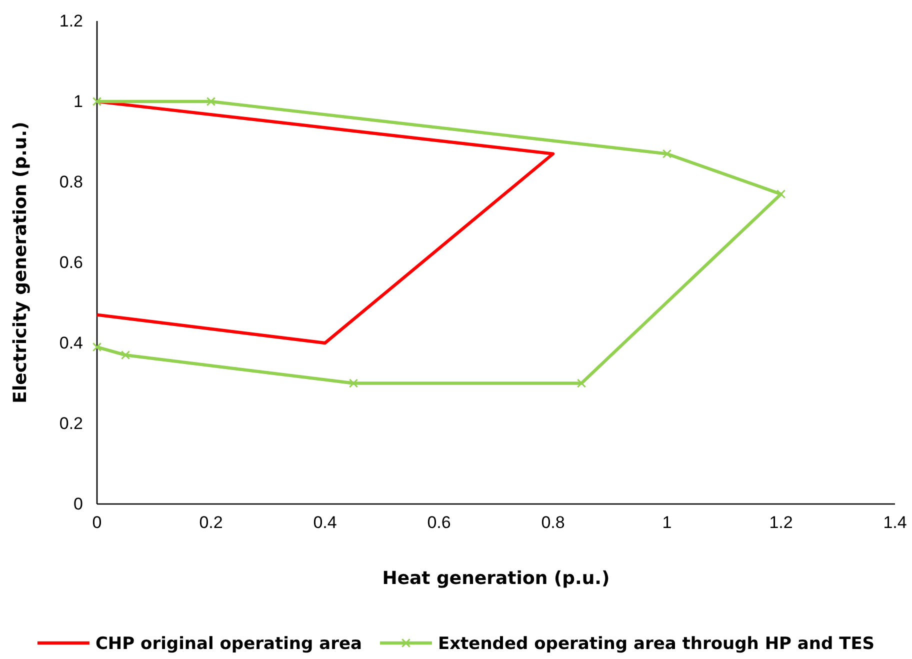  Describe the element at coordinates (211, 522) in the screenshot. I see `x-tick-label: 0.2` at that location.